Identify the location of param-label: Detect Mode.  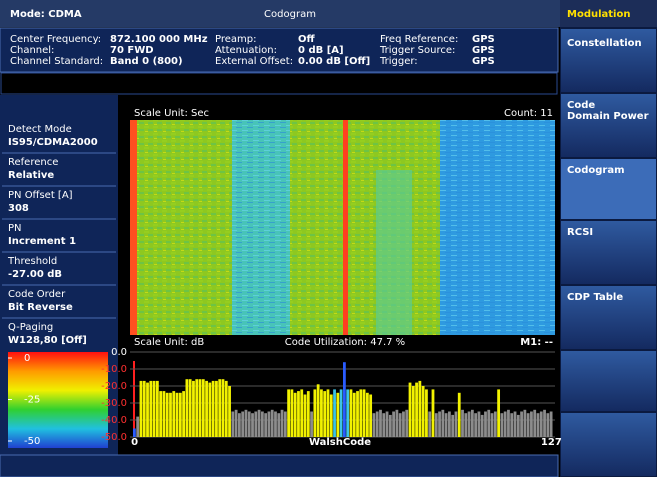
(40, 129).